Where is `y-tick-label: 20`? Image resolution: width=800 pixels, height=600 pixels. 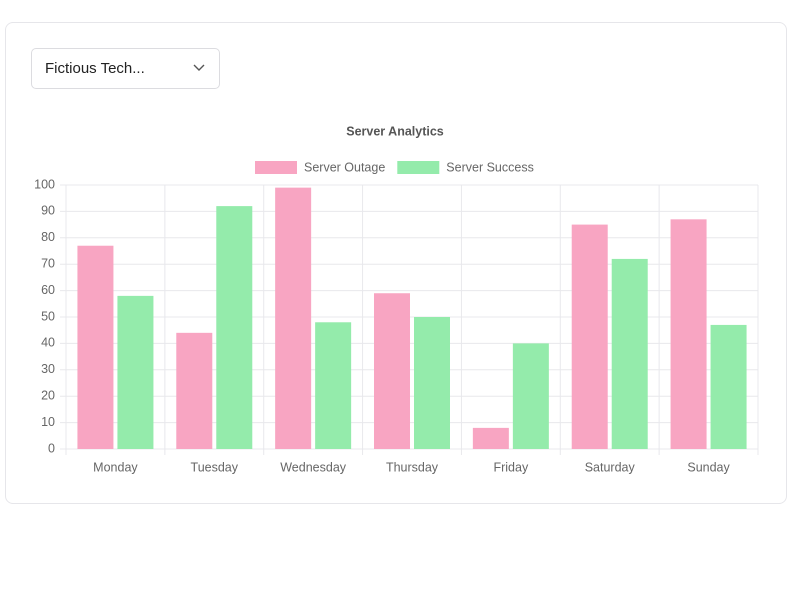 y-tick-label: 20 is located at coordinates (48, 395).